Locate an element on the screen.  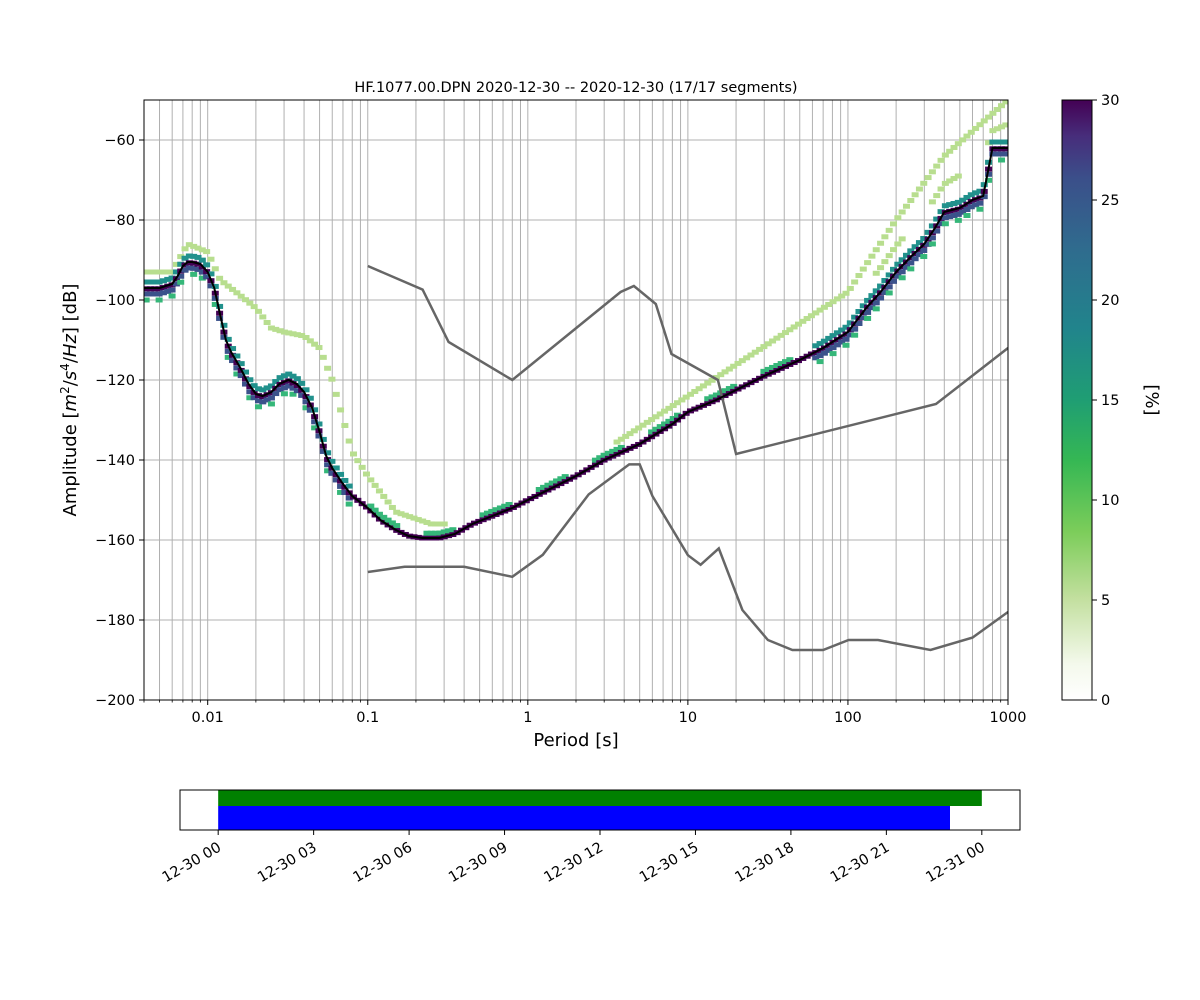
y-tick-label: −140 is located at coordinates (115, 461).